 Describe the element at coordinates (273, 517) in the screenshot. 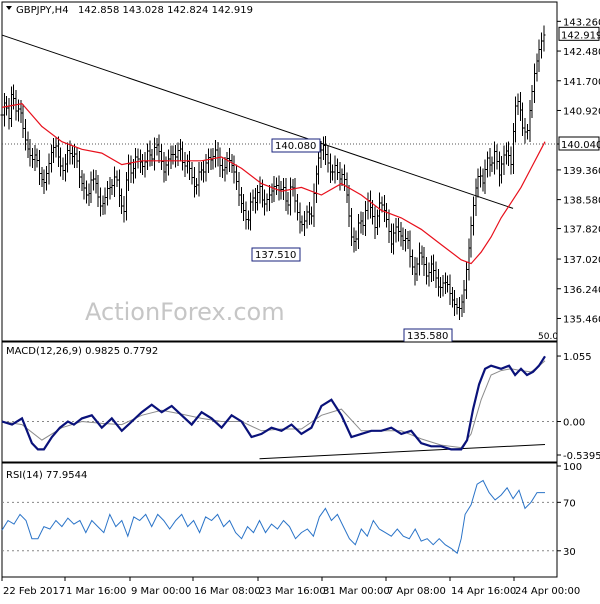

I see `rsi-line` at that location.